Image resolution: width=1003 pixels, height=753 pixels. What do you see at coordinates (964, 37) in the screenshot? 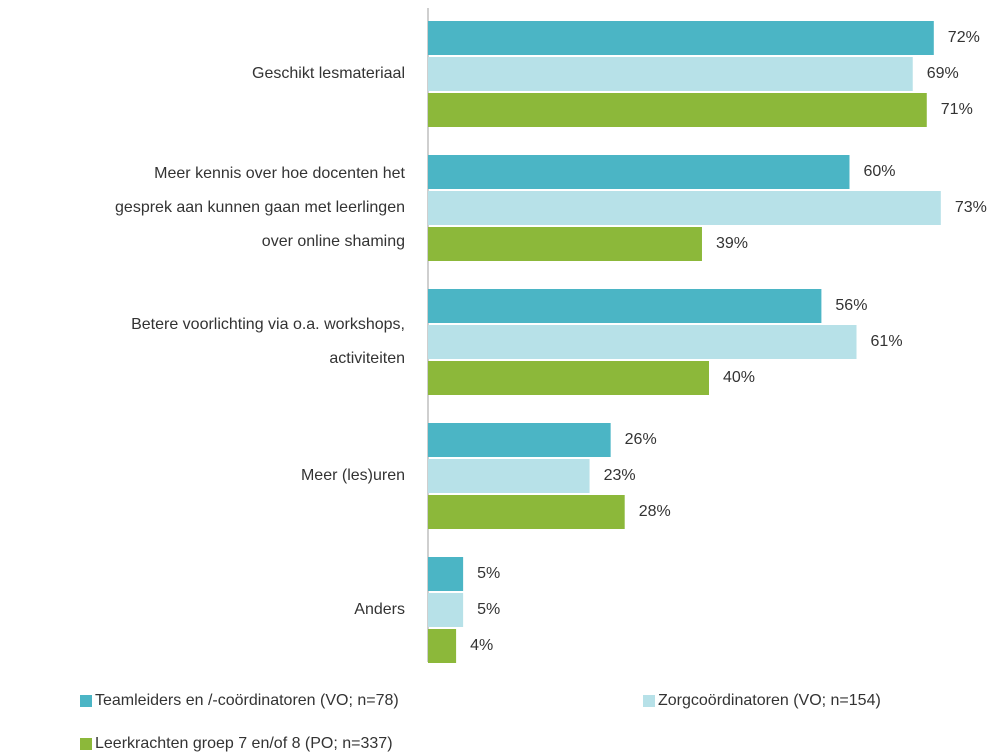
I see `value-label: 72%` at bounding box center [964, 37].